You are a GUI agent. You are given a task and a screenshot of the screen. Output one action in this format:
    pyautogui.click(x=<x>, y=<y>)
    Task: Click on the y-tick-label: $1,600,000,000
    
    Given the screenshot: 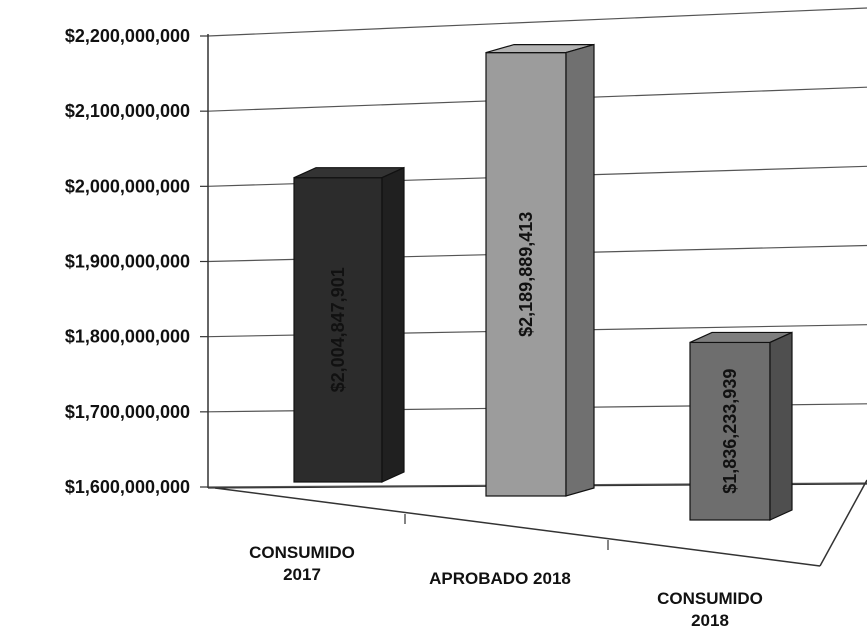 What is the action you would take?
    pyautogui.click(x=127, y=487)
    